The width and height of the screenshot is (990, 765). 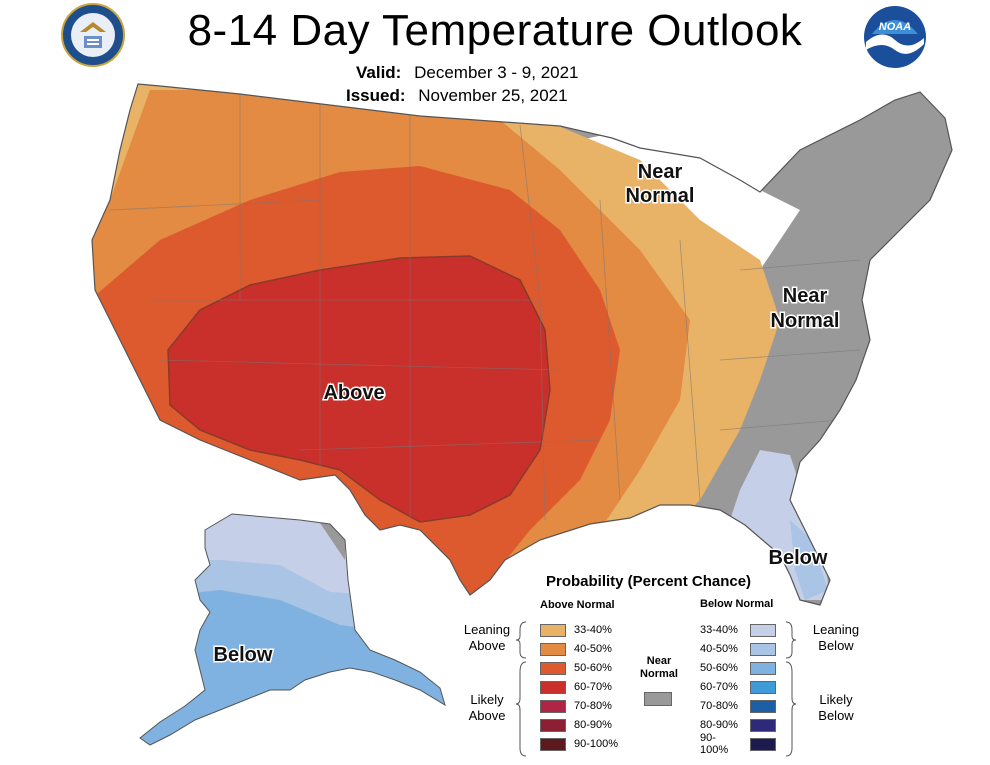 What do you see at coordinates (577, 605) in the screenshot?
I see `legend-above-header: Above Normal` at bounding box center [577, 605].